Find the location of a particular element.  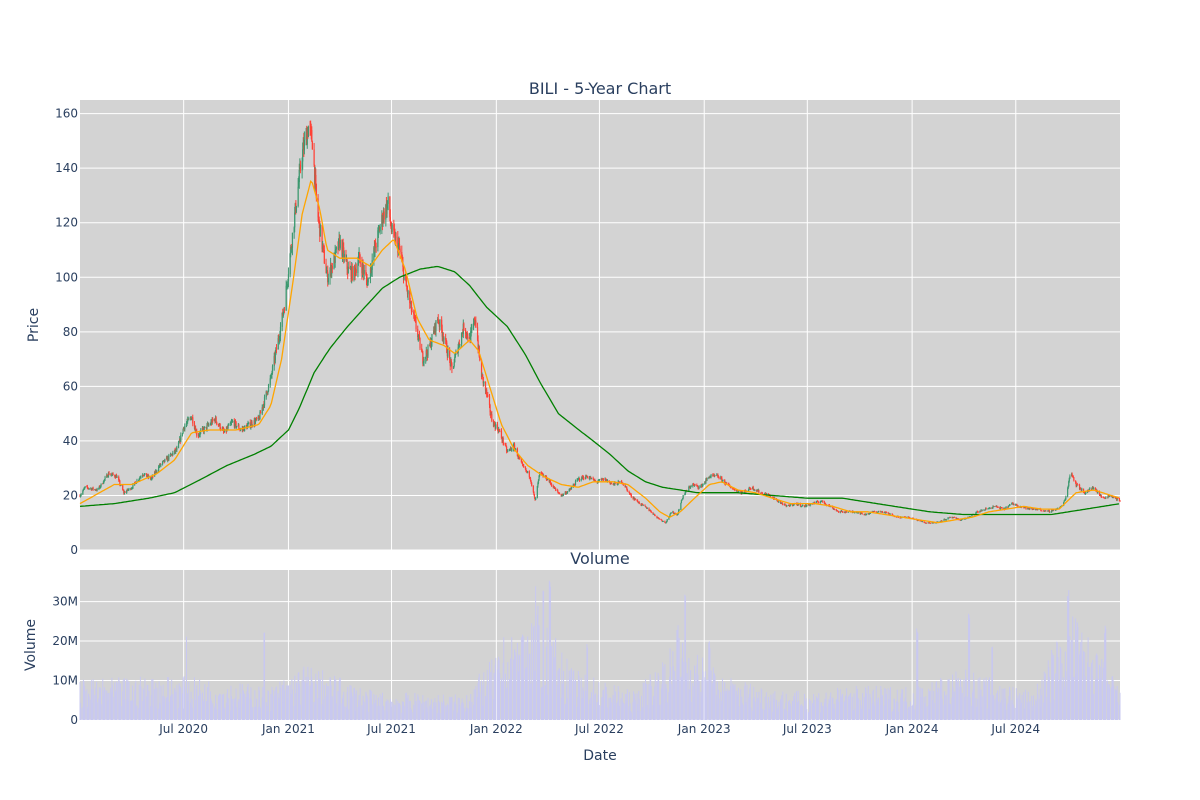

date-x-tick-label: Jan 2023 is located at coordinates (704, 729).